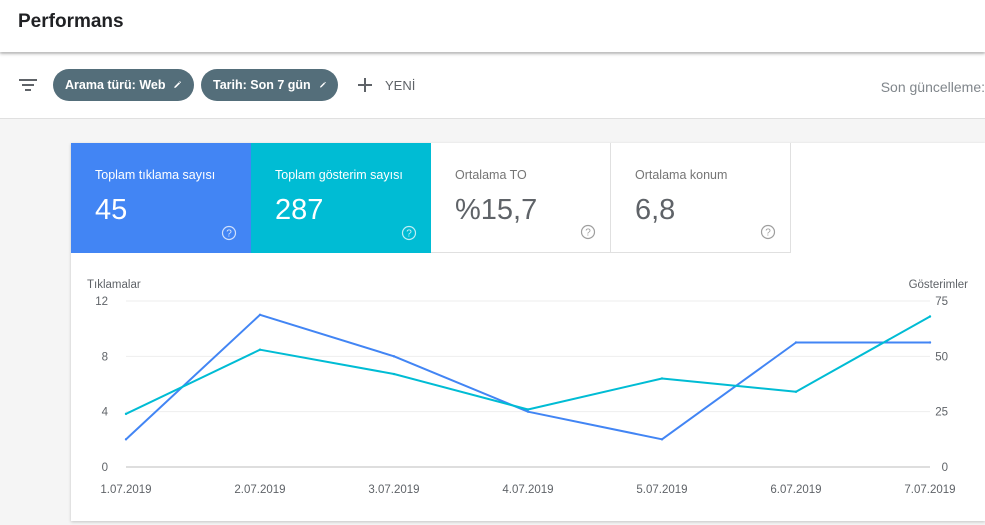 The height and width of the screenshot is (525, 985). Describe the element at coordinates (655, 210) in the screenshot. I see `metric-value: 6,8` at that location.